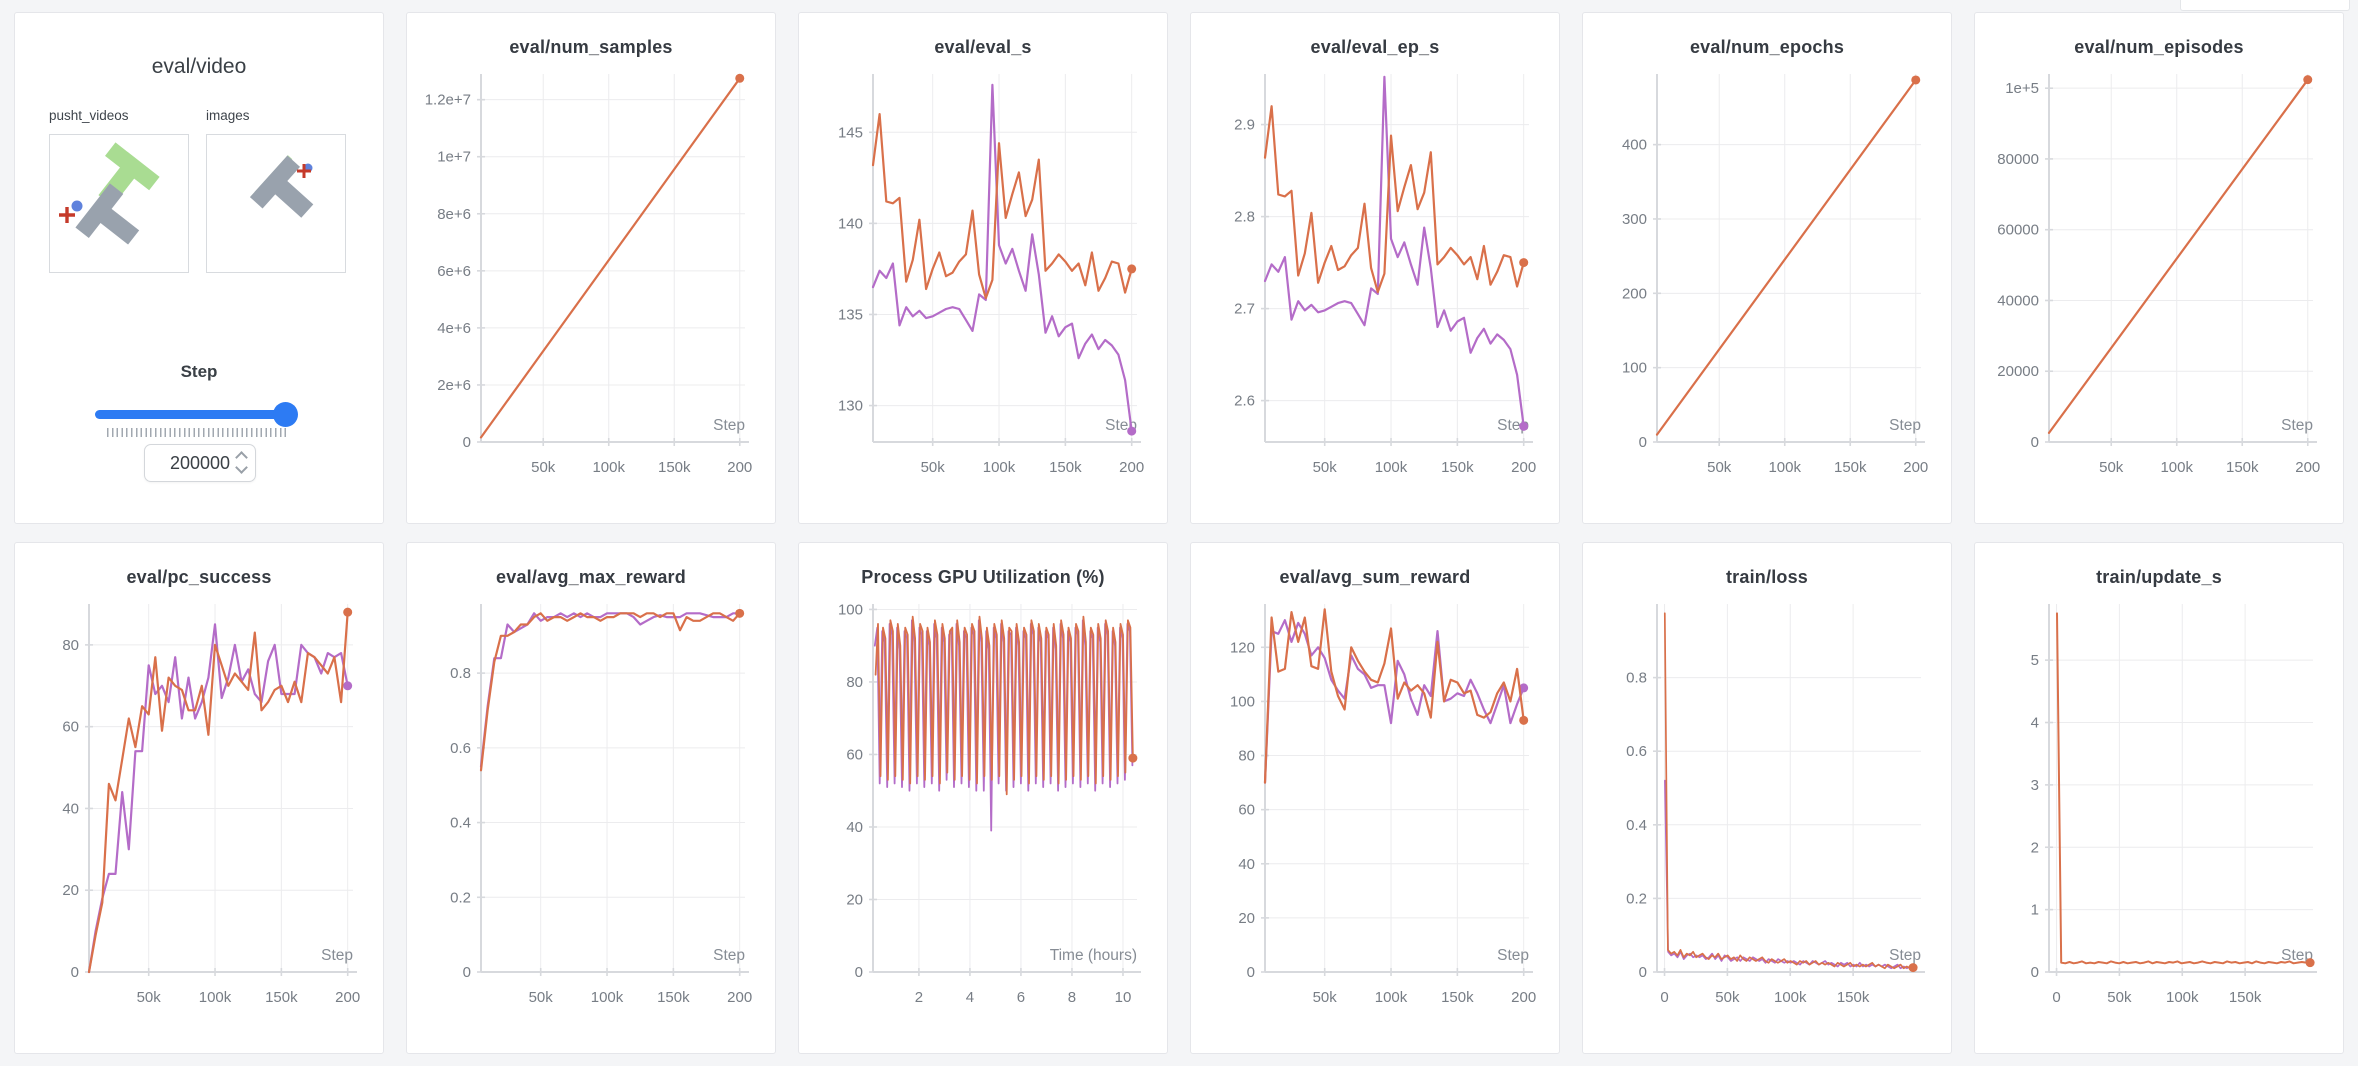  What do you see at coordinates (119, 203) in the screenshot?
I see `pusht-video-thumbnail` at bounding box center [119, 203].